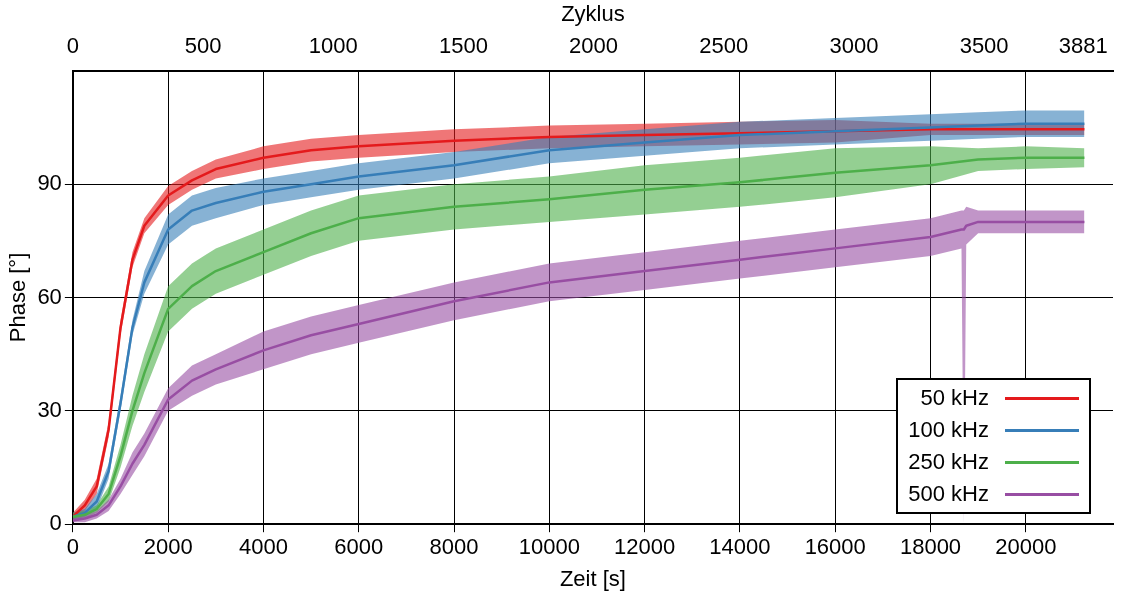 The image size is (1131, 595). What do you see at coordinates (263, 547) in the screenshot?
I see `x-tick-label: 4000` at bounding box center [263, 547].